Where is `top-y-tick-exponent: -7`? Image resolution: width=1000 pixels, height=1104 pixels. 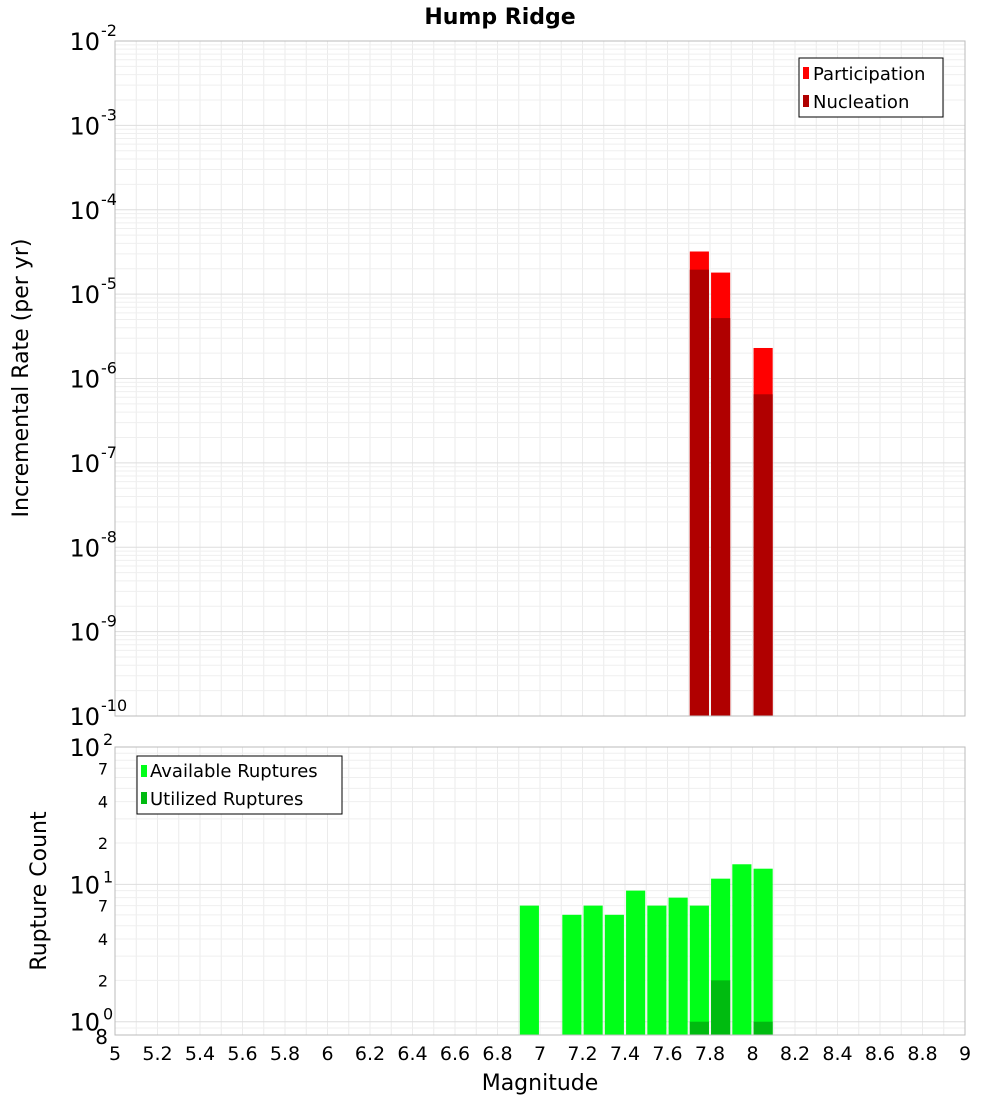 top-y-tick-exponent: -7 is located at coordinates (109, 452).